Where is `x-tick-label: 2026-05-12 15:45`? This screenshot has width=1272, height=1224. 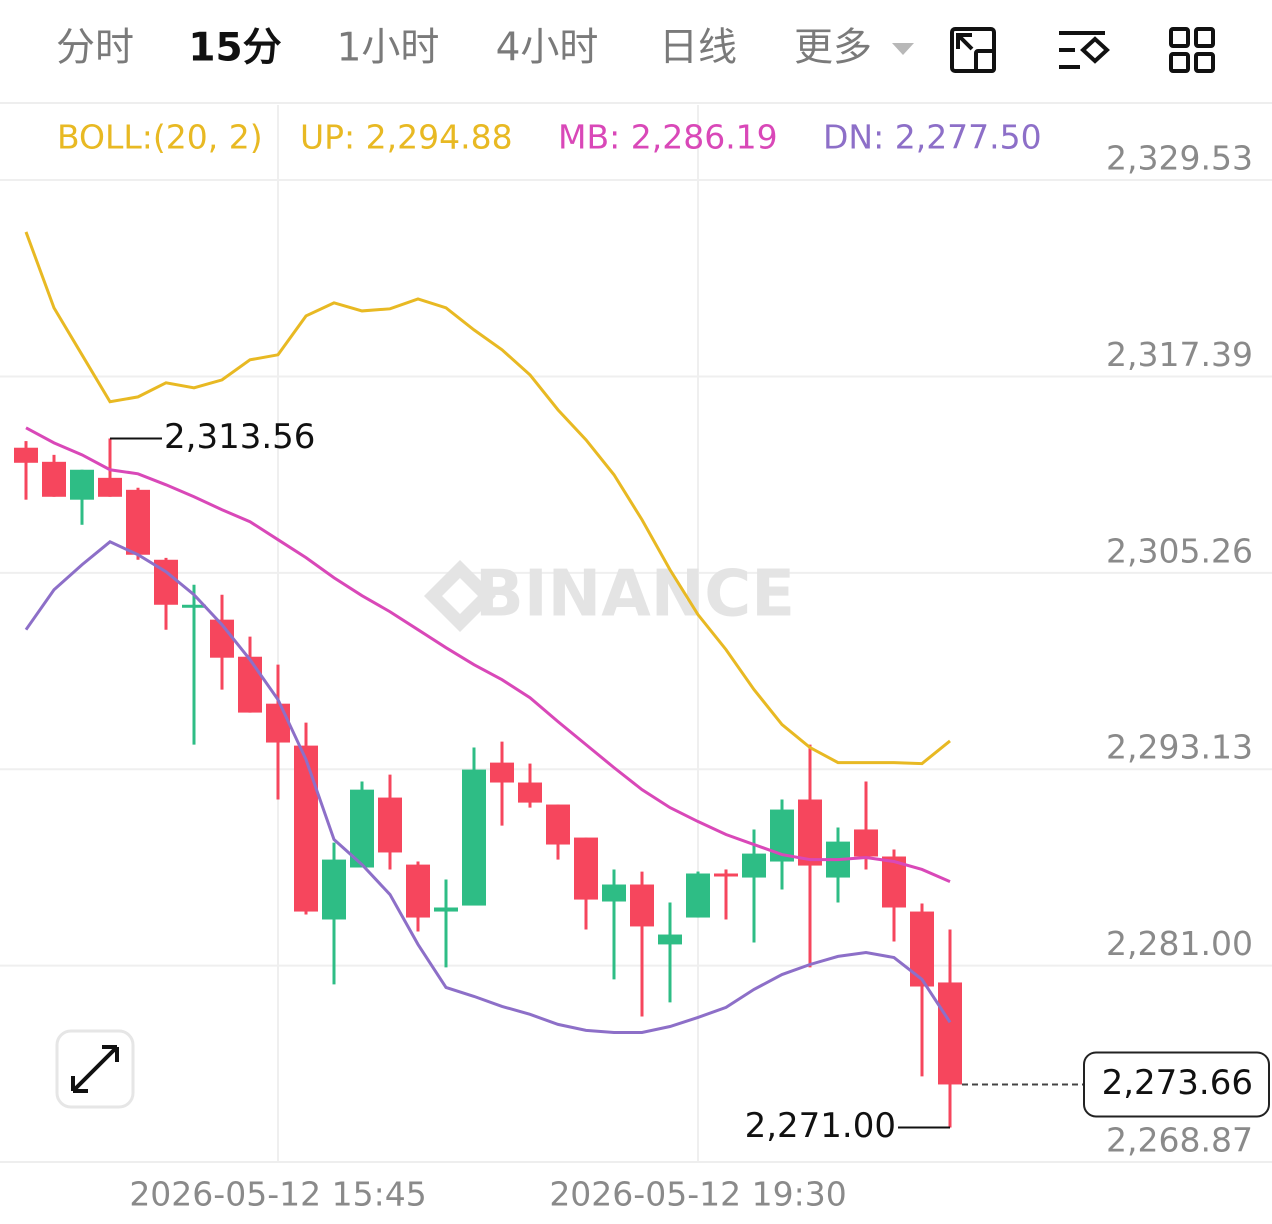 x-tick-label: 2026-05-12 15:45 is located at coordinates (277, 1194).